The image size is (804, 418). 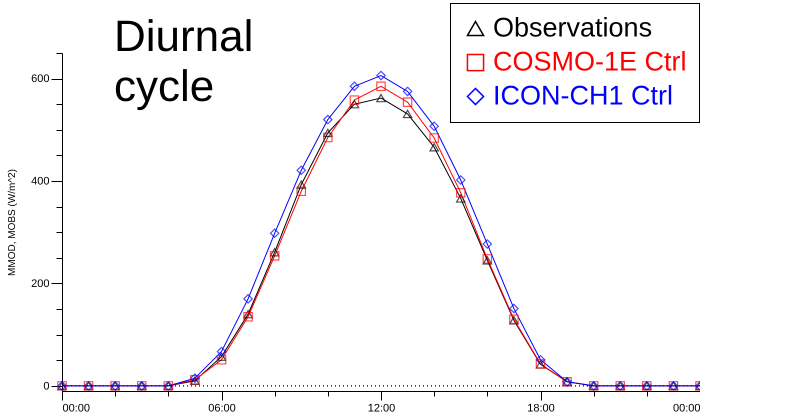 I want to click on legend-label: Observations, so click(x=572, y=27).